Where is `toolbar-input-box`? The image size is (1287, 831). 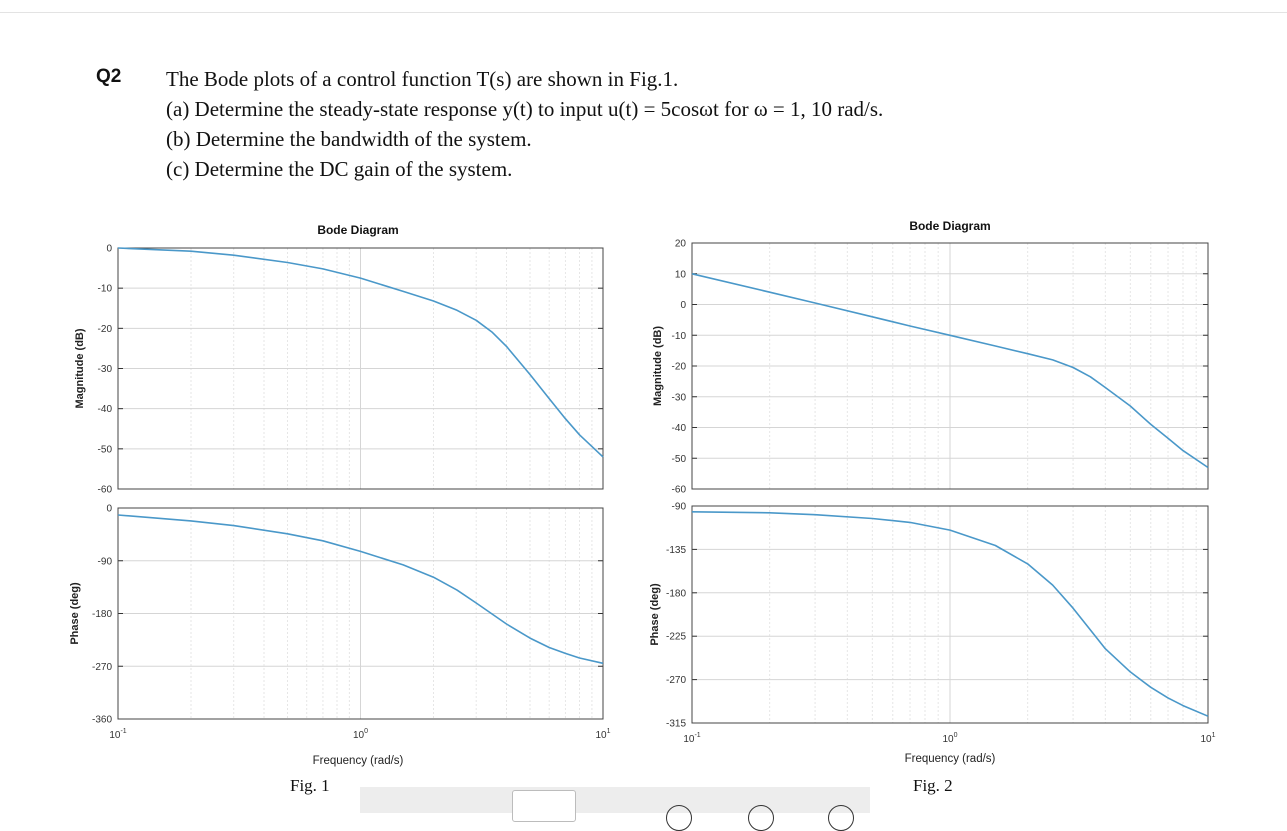 toolbar-input-box is located at coordinates (544, 806).